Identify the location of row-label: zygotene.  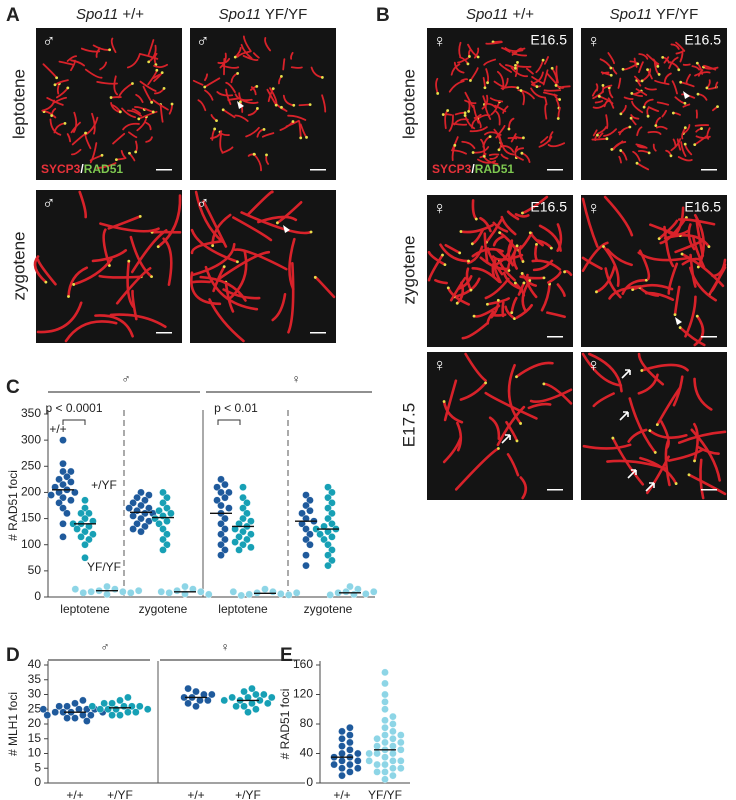
(18, 266).